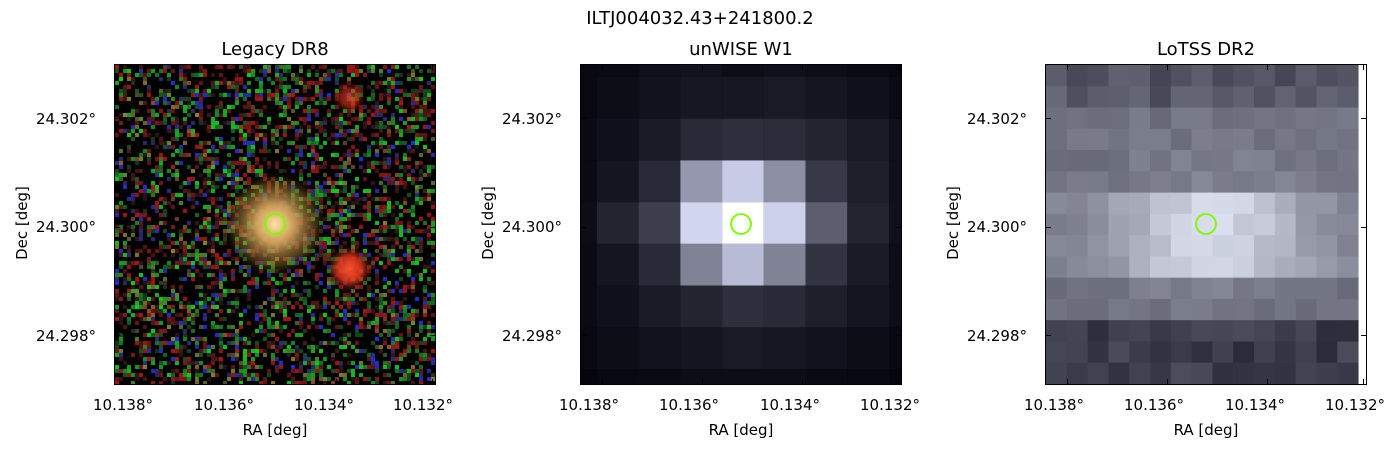  Describe the element at coordinates (1206, 430) in the screenshot. I see `xlabel-lotss: RA [deg]` at that location.